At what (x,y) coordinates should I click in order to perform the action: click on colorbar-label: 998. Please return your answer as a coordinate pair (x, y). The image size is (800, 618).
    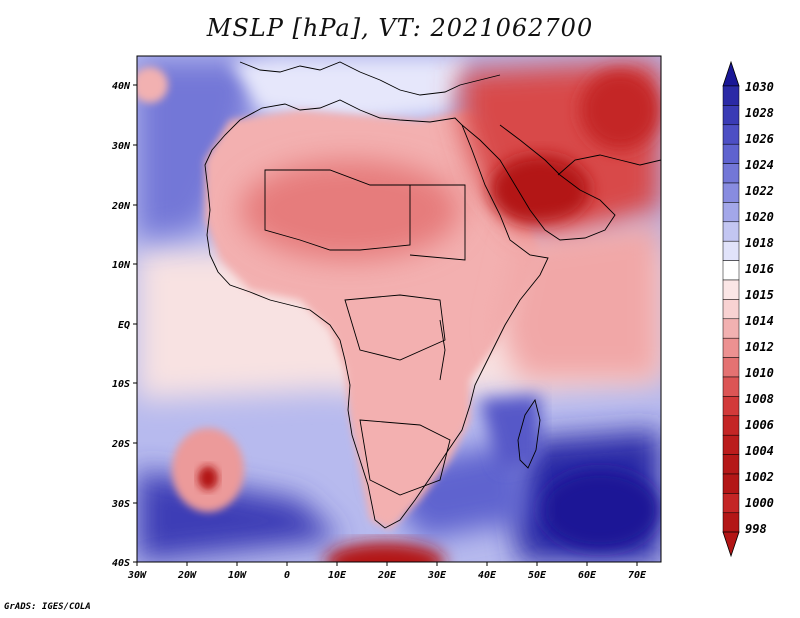
    Looking at the image, I should click on (756, 529).